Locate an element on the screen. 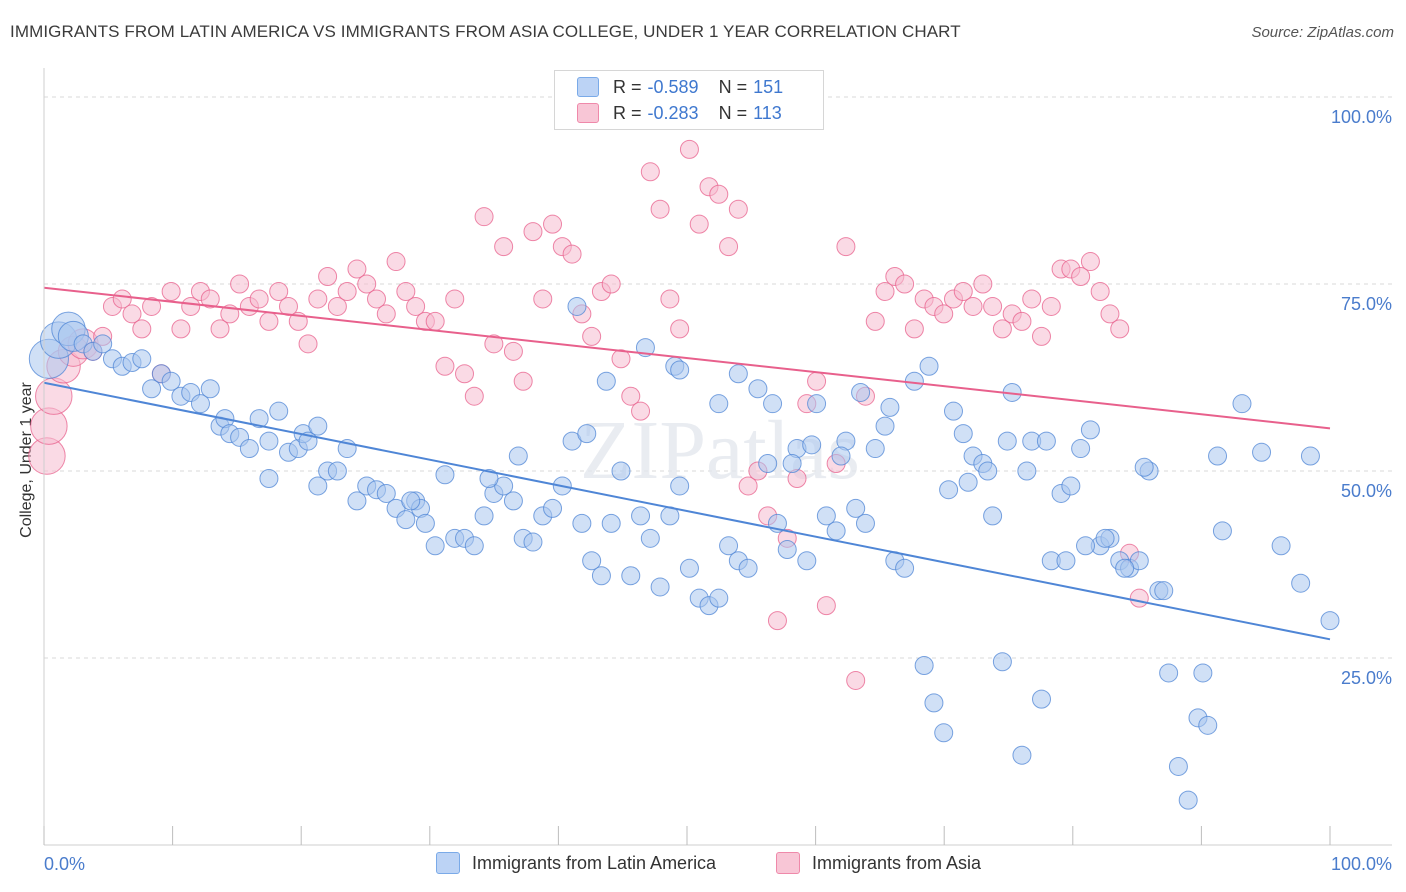  legend-item-asia: Immigrants from Asia is located at coordinates (878, 863).